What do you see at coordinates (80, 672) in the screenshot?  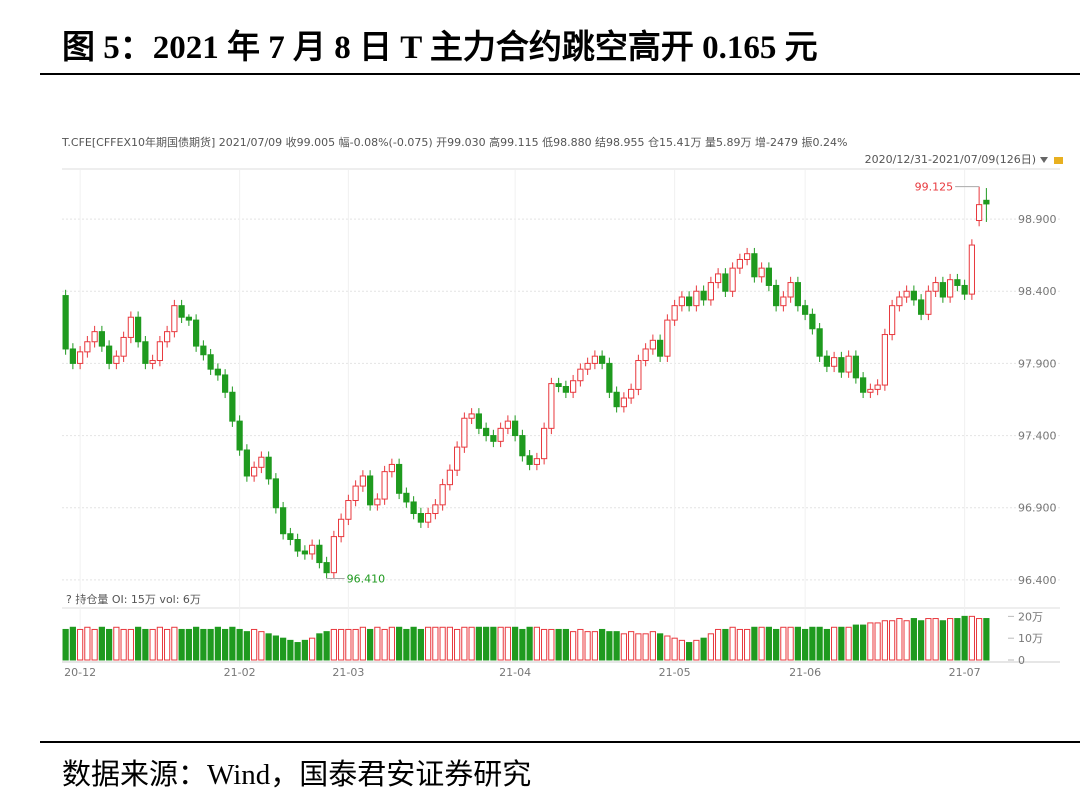 I see `x-tick-label: 20-12` at bounding box center [80, 672].